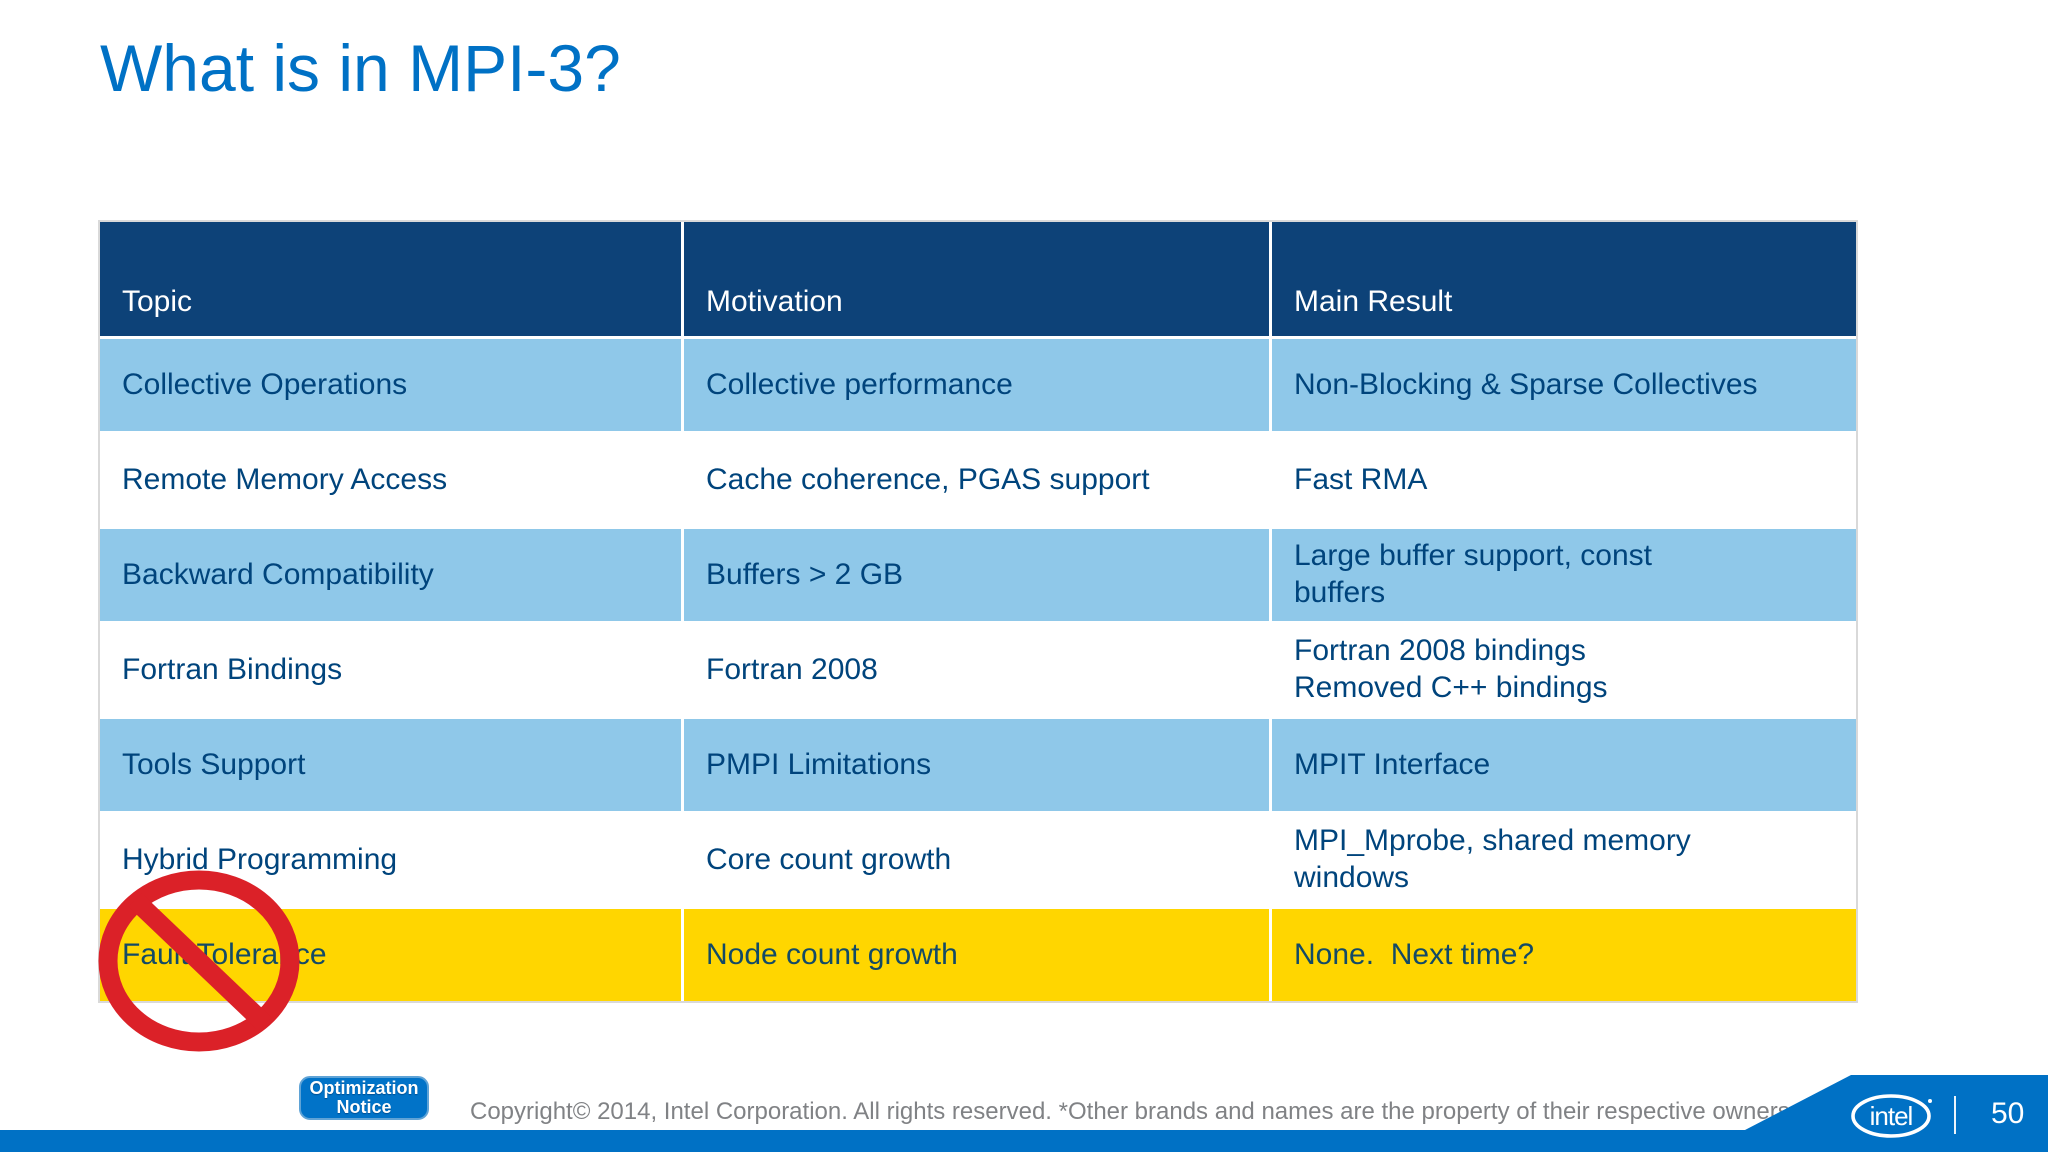  I want to click on column-header-main-result: Main Result, so click(1564, 279).